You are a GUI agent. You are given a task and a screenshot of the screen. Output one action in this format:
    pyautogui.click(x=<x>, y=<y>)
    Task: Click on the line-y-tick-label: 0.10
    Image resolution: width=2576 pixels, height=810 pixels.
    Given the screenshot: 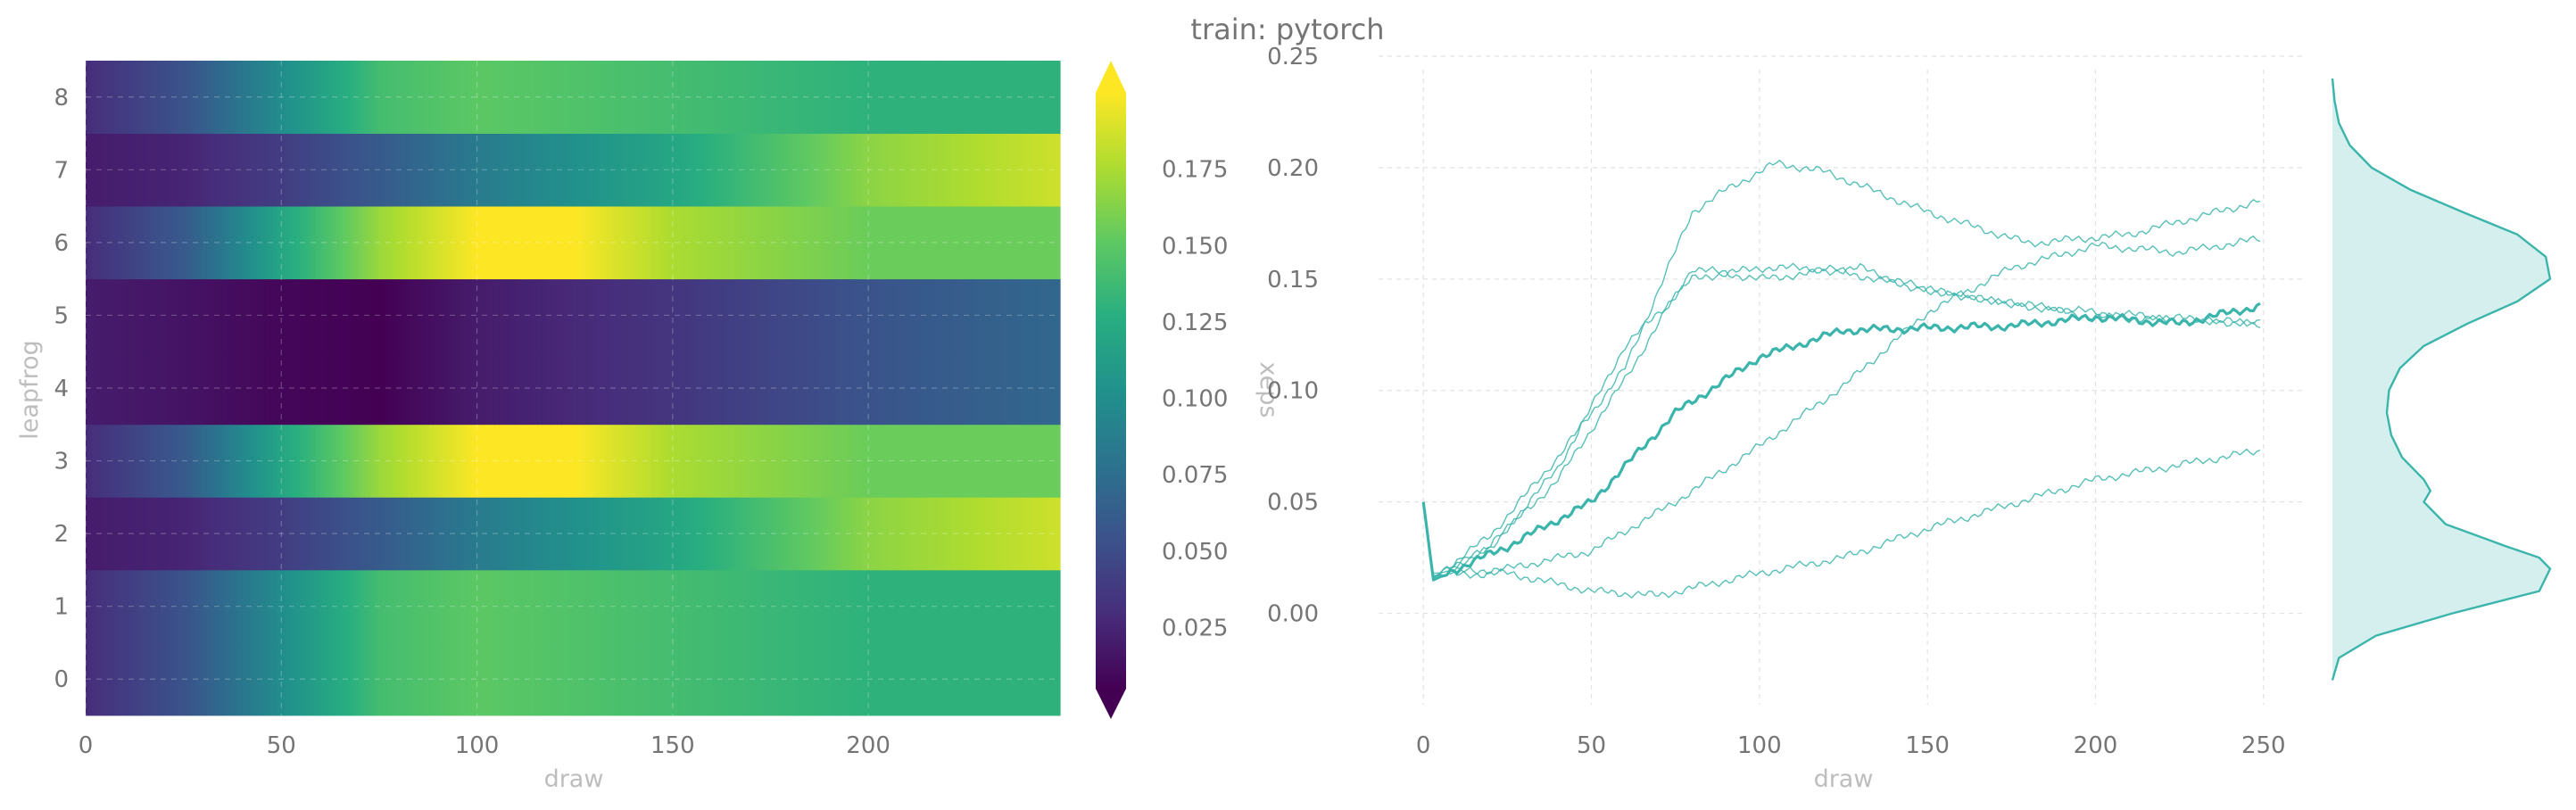 What is the action you would take?
    pyautogui.click(x=1293, y=391)
    